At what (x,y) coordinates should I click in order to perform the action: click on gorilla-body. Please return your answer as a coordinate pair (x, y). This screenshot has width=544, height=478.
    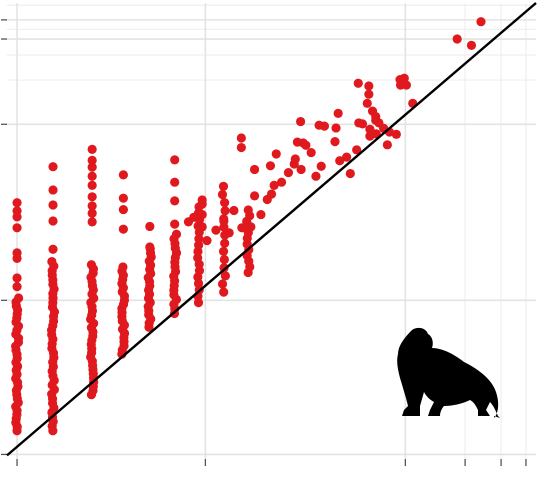
    Looking at the image, I should click on (448, 372).